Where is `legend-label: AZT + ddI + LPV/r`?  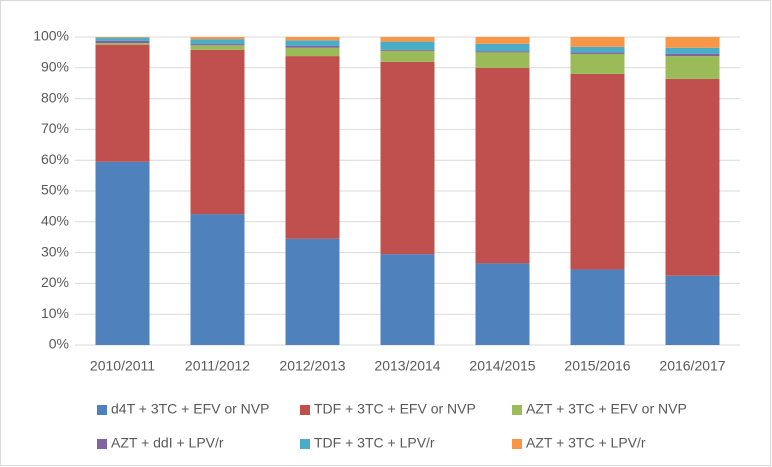 legend-label: AZT + ddI + LPV/r is located at coordinates (167, 443).